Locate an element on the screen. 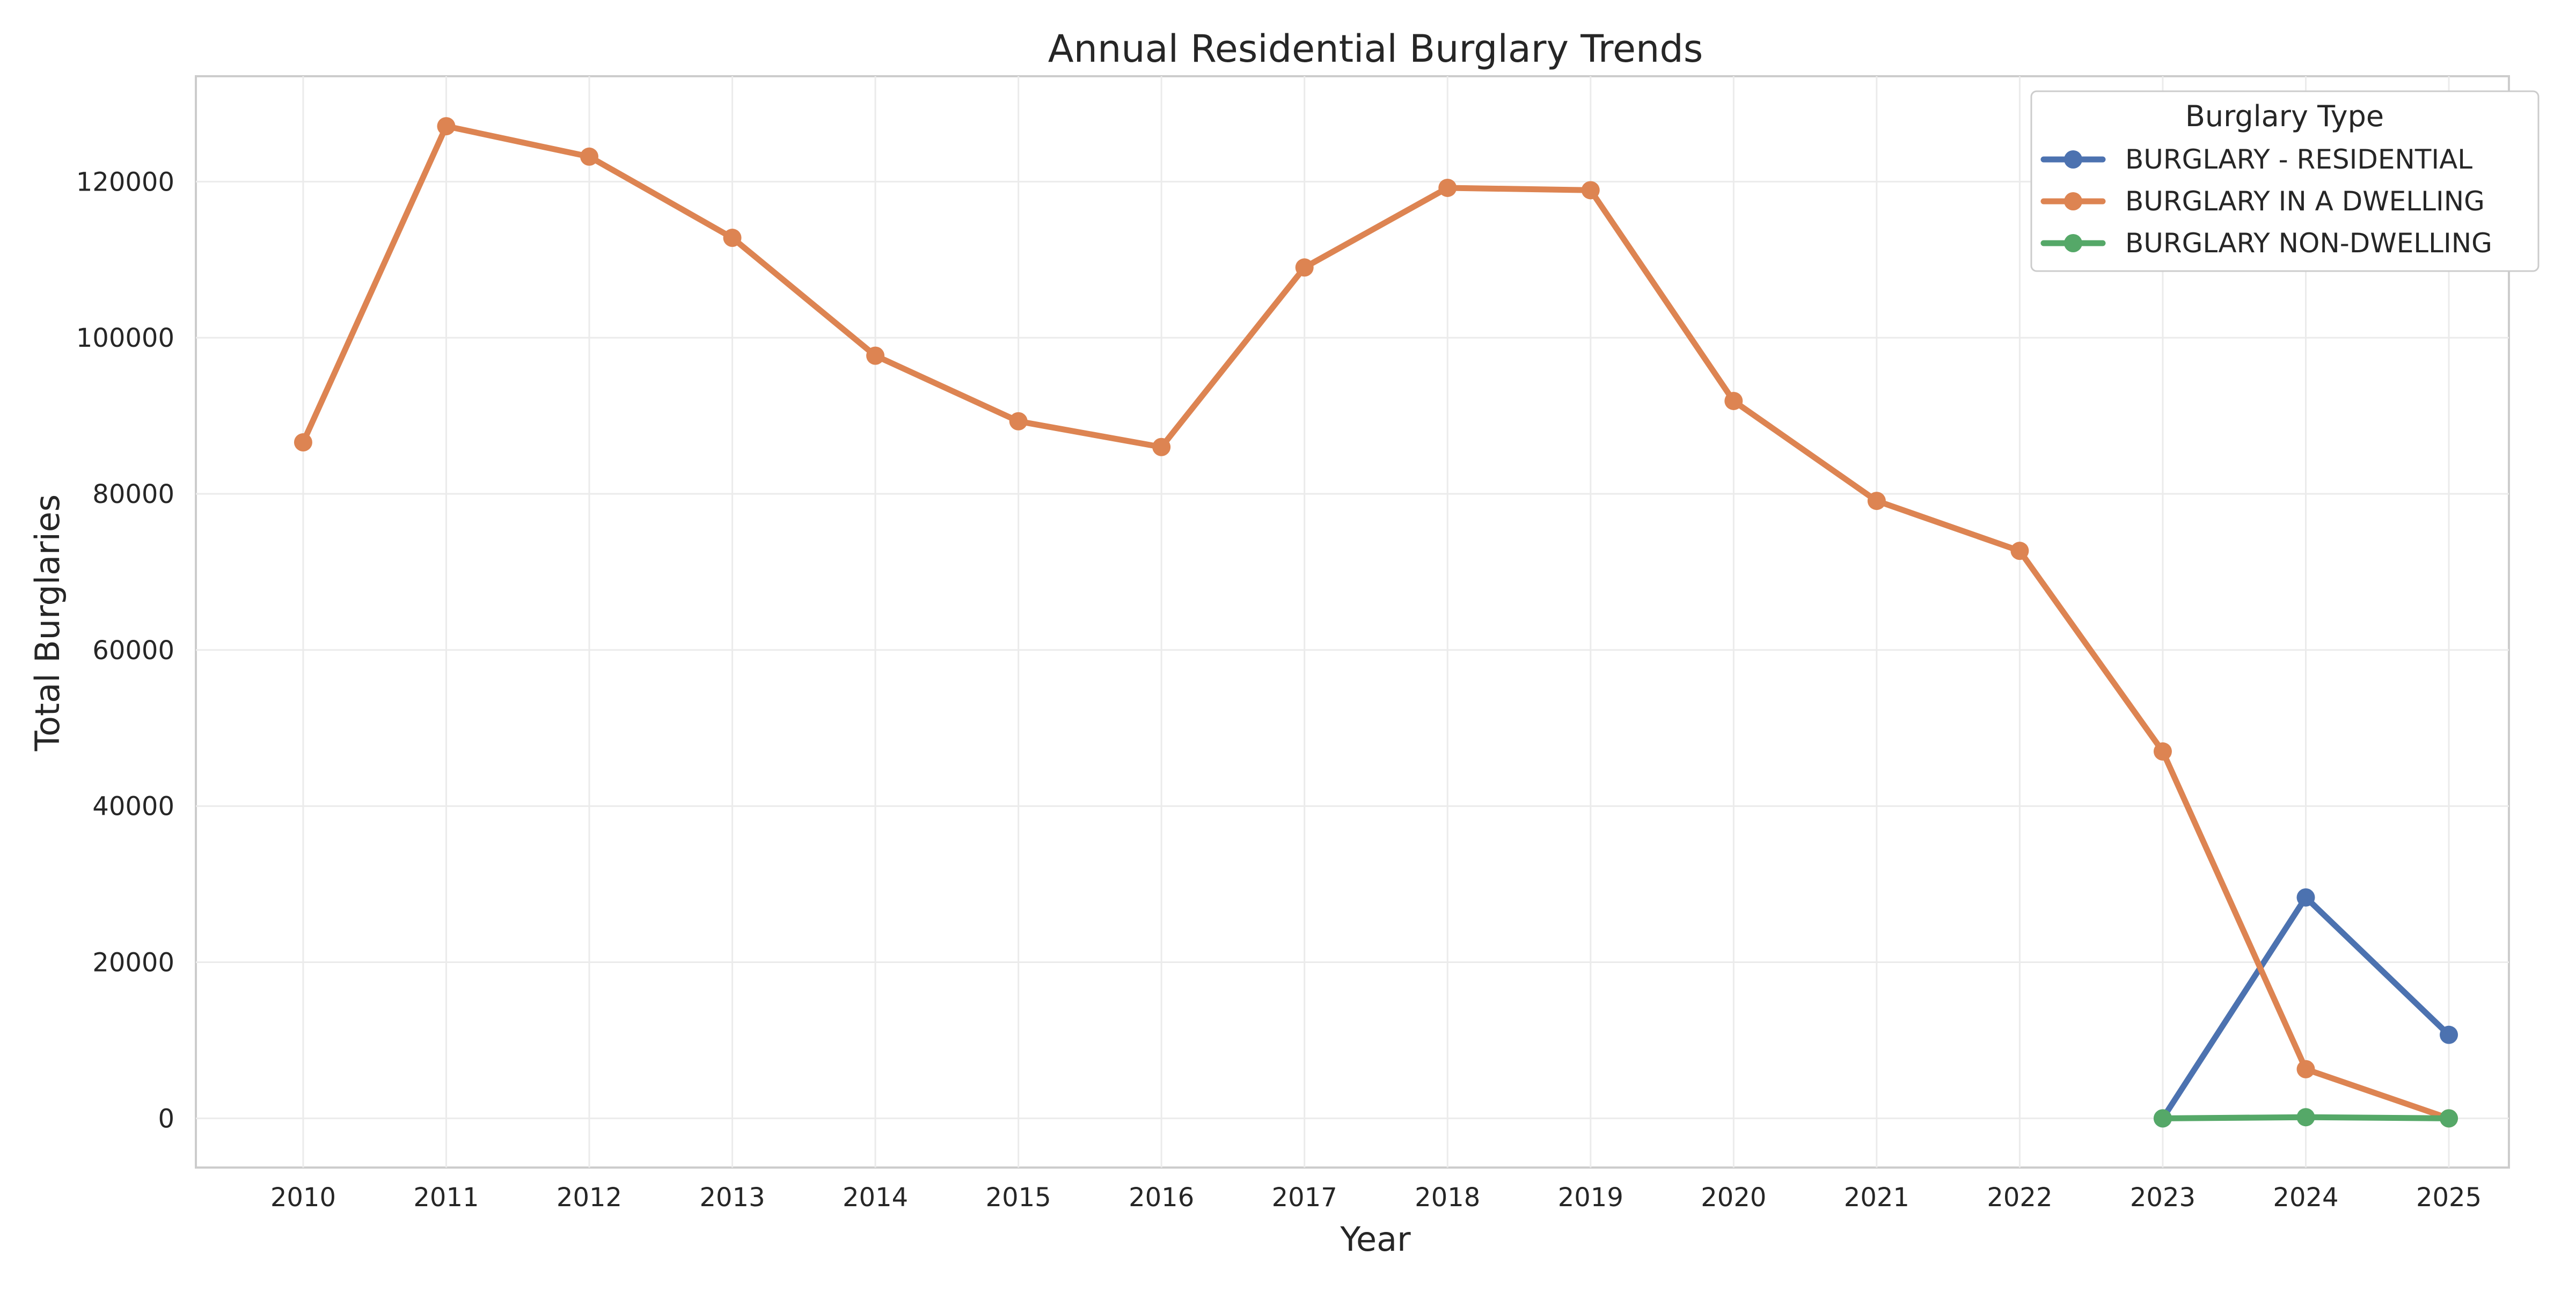 The width and height of the screenshot is (2576, 1291). x-tick-label: 2025 is located at coordinates (2449, 1198).